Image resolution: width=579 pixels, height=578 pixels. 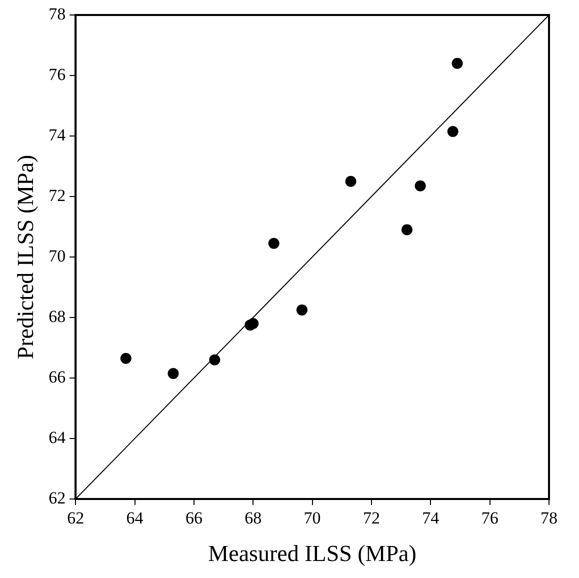 What do you see at coordinates (75, 518) in the screenshot?
I see `x-tick-label: 62` at bounding box center [75, 518].